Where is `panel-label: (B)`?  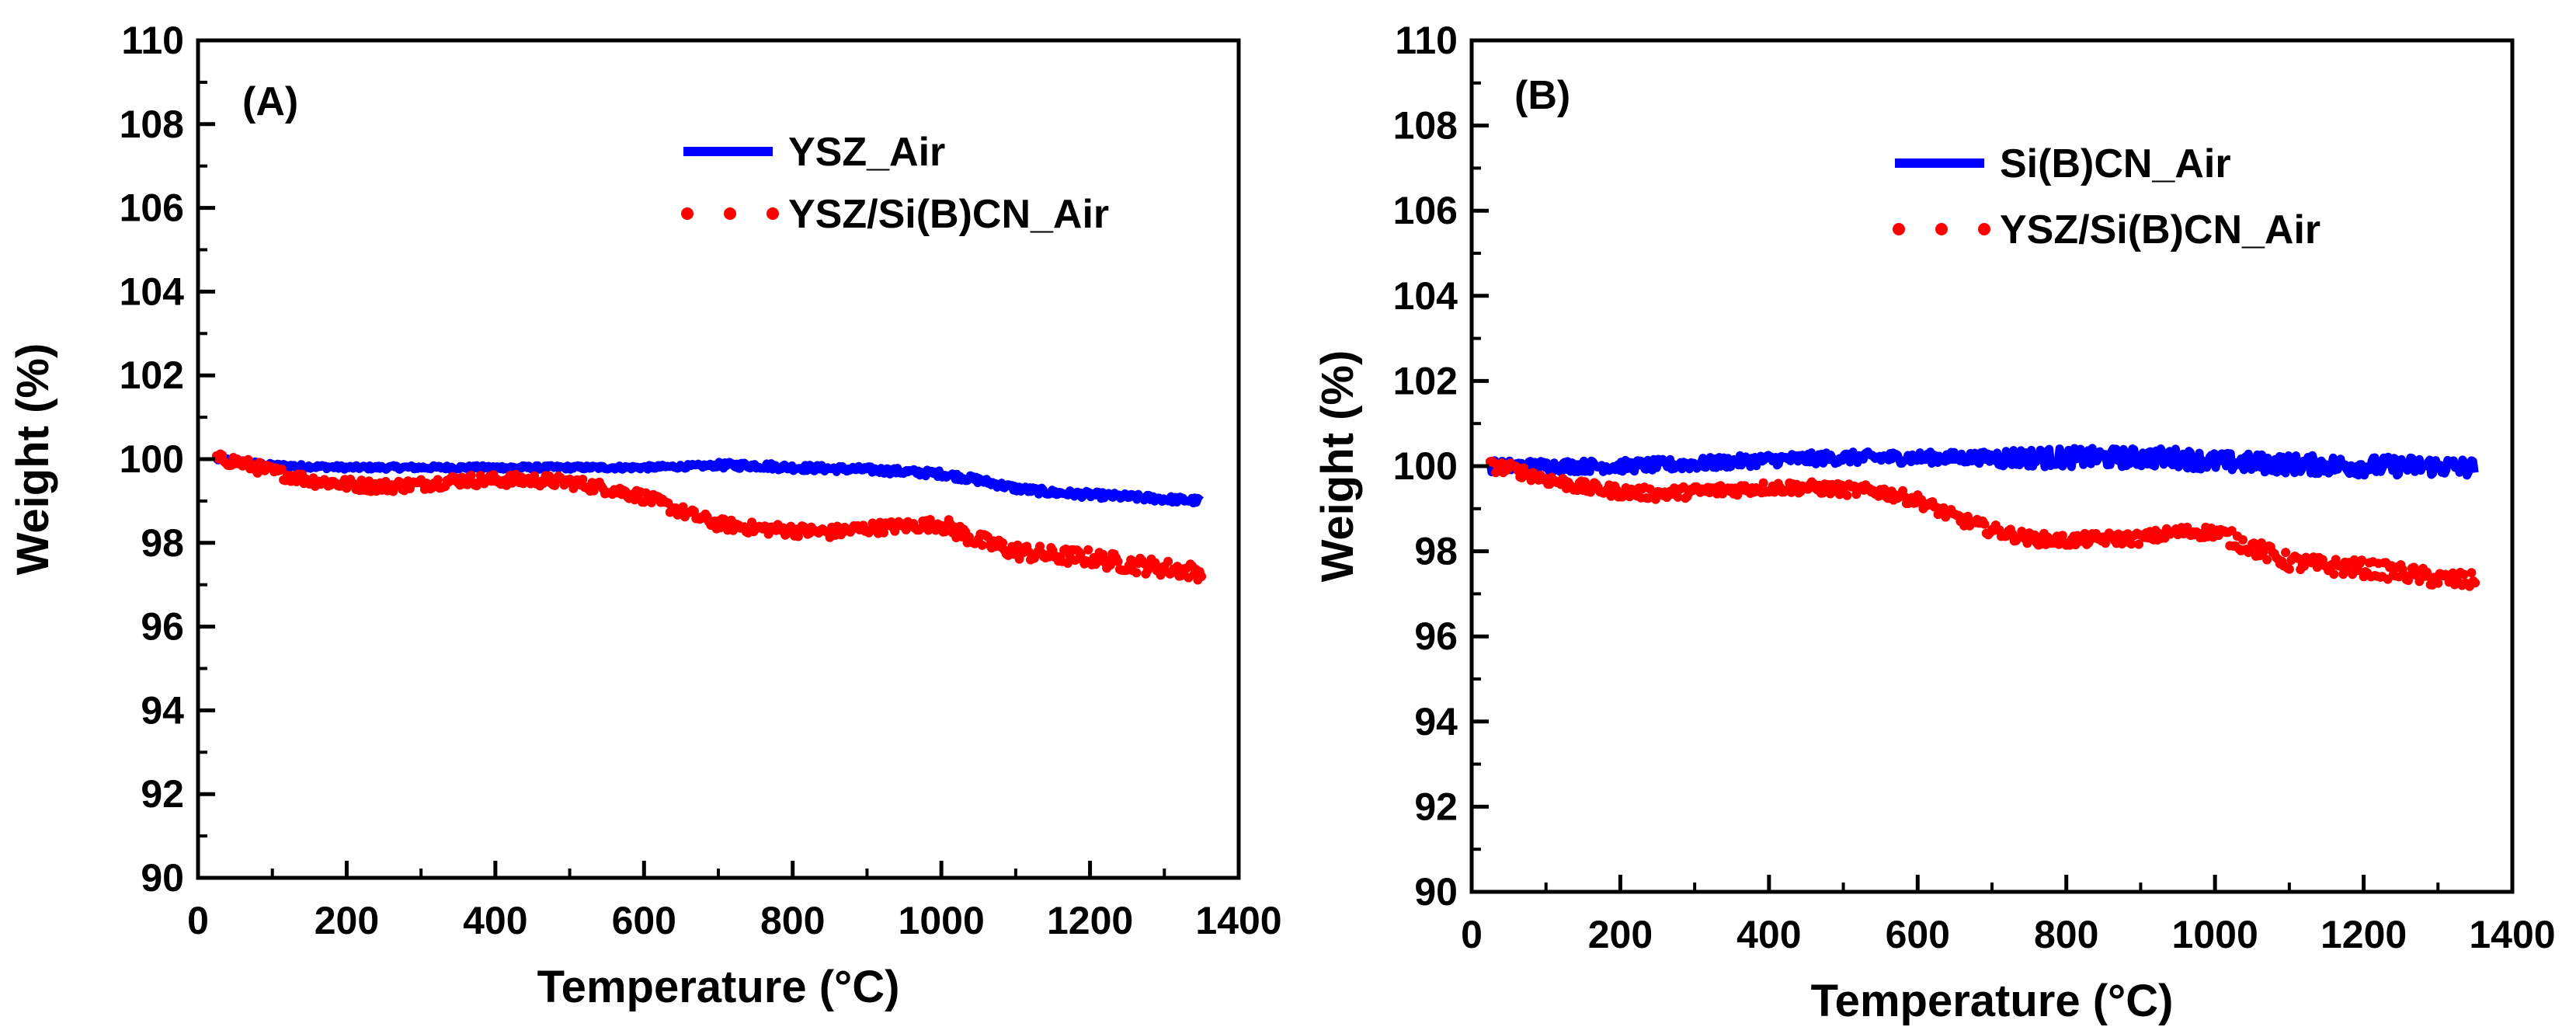 panel-label: (B) is located at coordinates (1542, 95).